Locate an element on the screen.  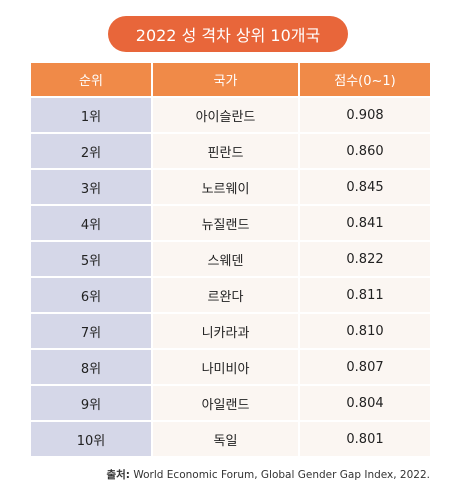
rank-cell: 7위 is located at coordinates (91, 332).